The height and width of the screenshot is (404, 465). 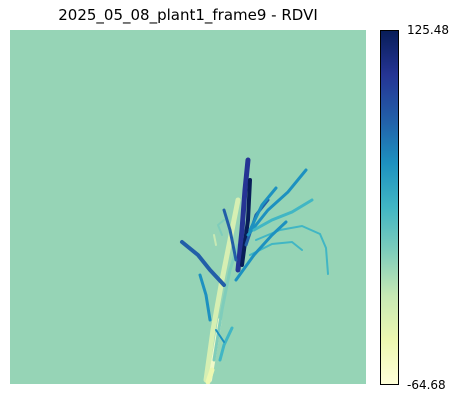 I want to click on colorbar-min-label: -64.68, so click(x=426, y=385).